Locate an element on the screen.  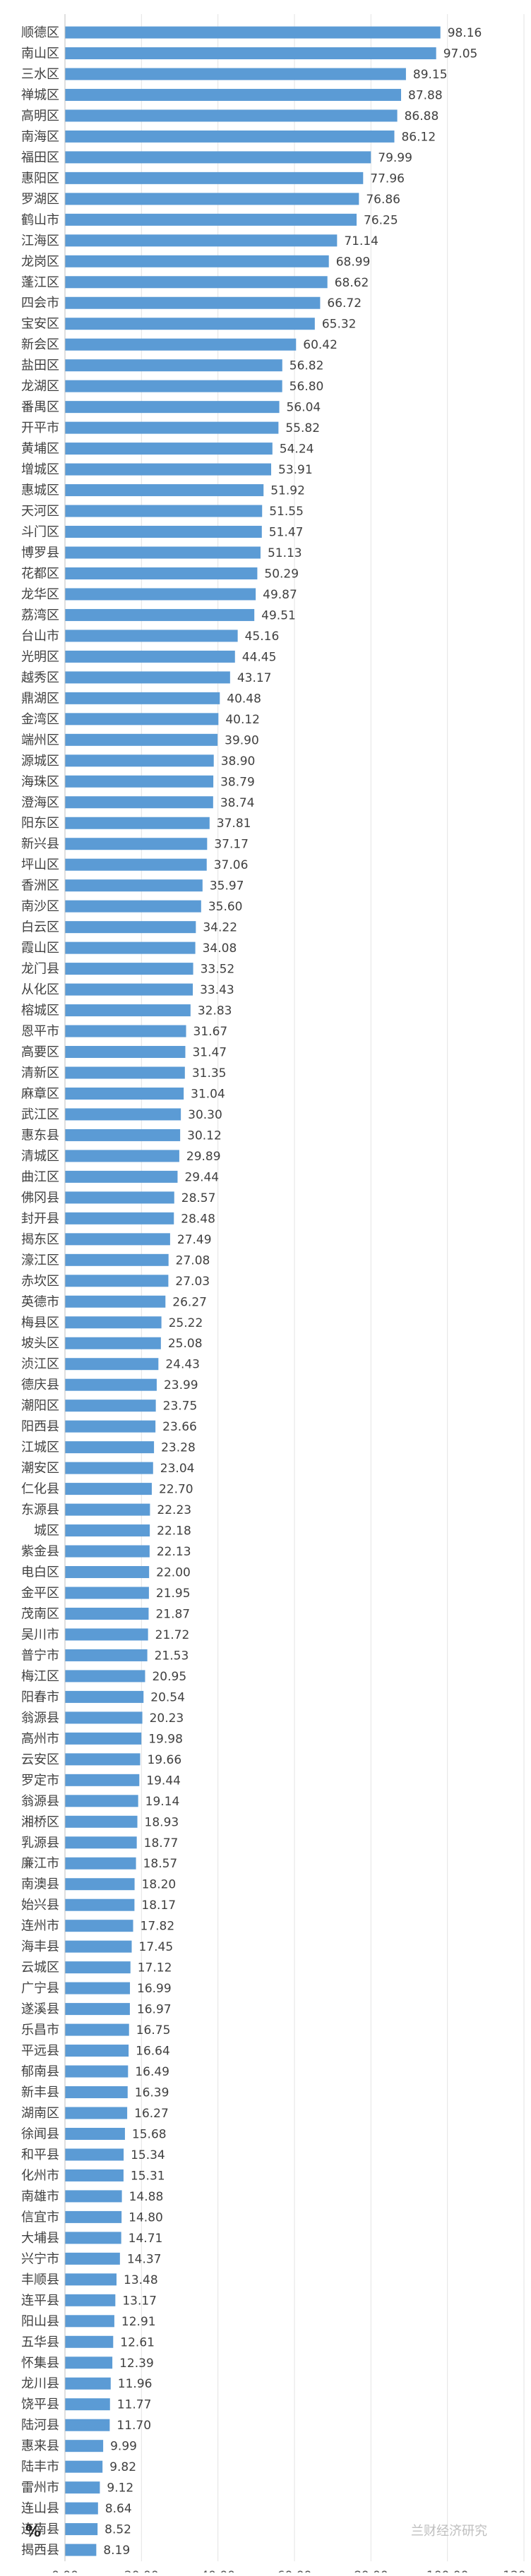
data-label: 32.83 is located at coordinates (215, 1011).